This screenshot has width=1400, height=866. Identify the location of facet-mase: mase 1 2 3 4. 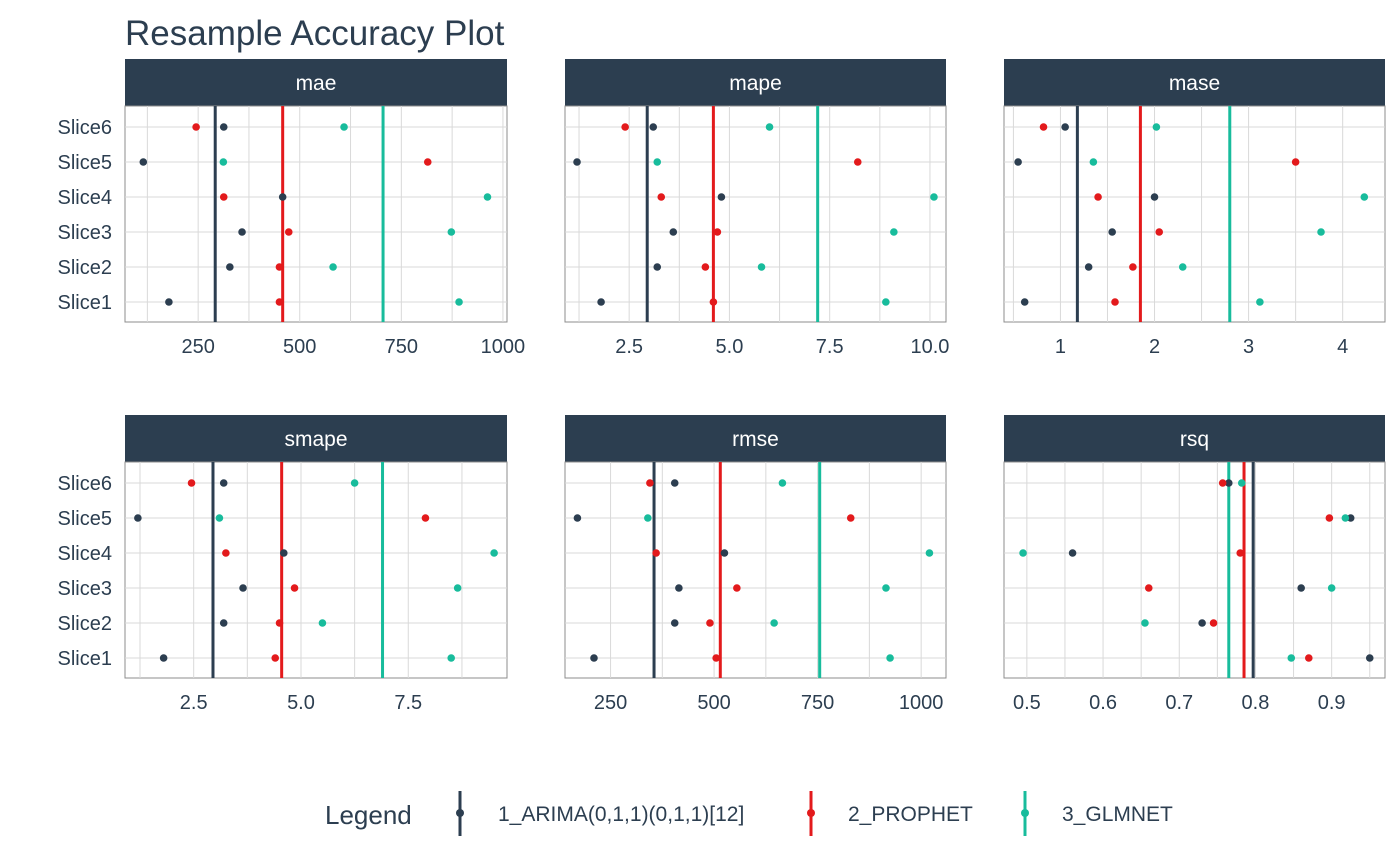
(1194, 208).